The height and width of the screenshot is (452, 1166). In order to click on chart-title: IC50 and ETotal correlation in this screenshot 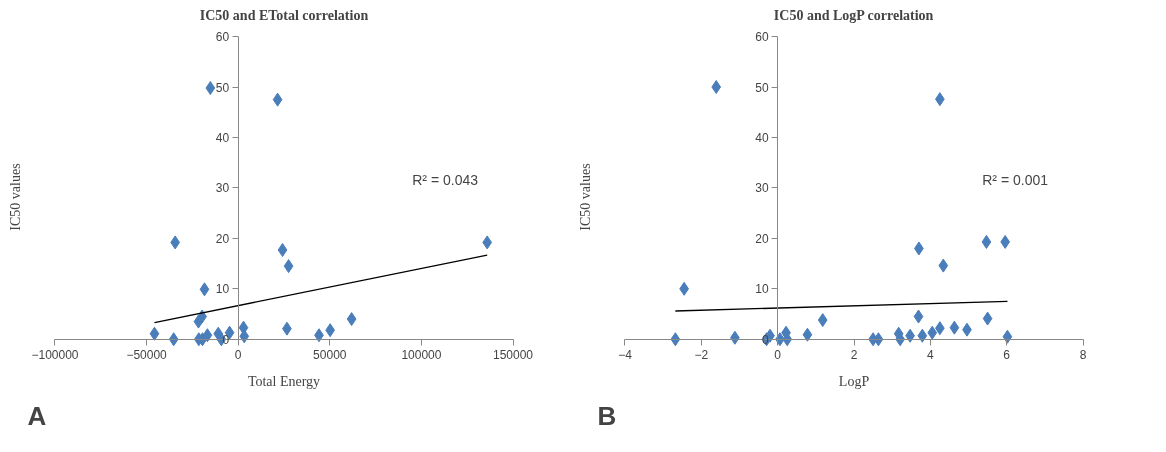, I will do `click(284, 15)`.